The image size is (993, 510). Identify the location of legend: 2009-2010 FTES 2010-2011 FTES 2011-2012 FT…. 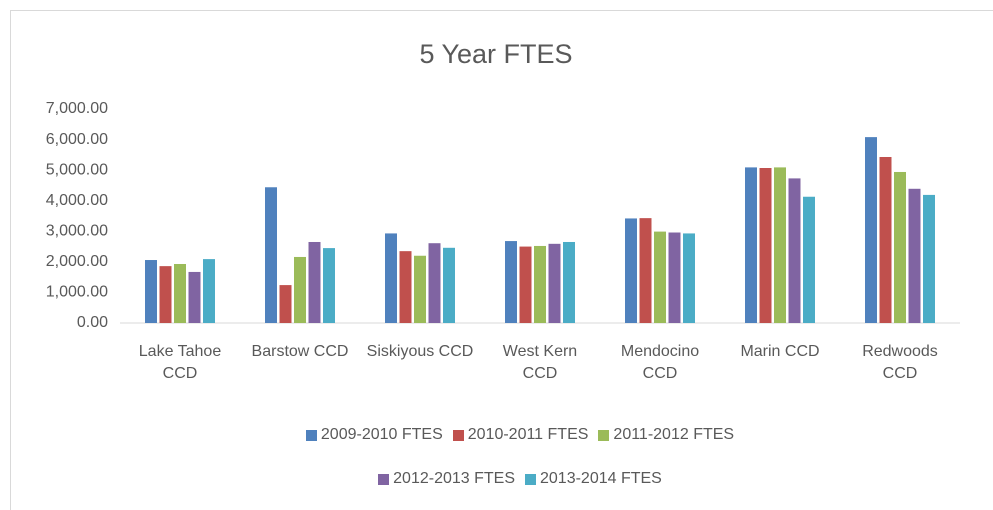
(520, 457).